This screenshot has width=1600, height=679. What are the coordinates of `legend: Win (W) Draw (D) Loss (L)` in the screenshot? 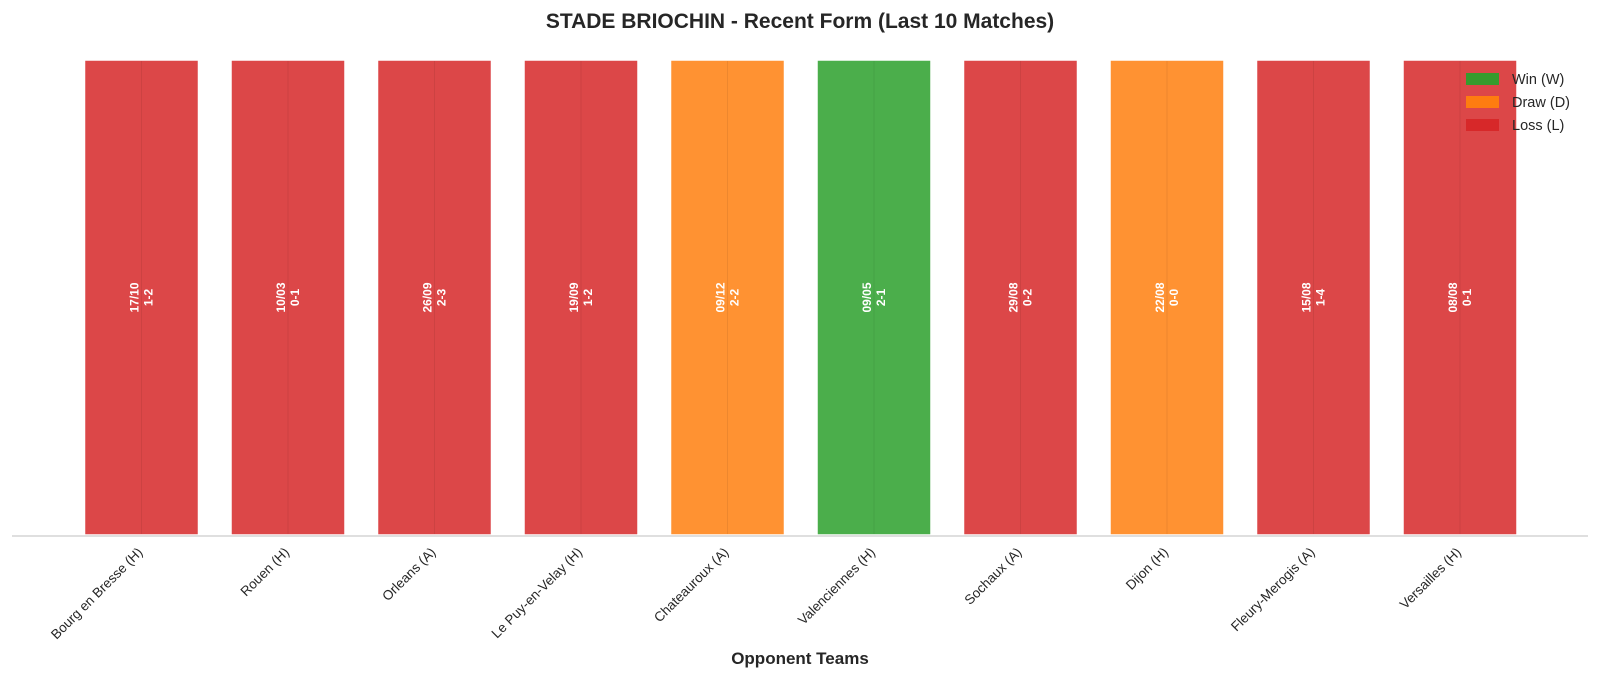 It's located at (1518, 103).